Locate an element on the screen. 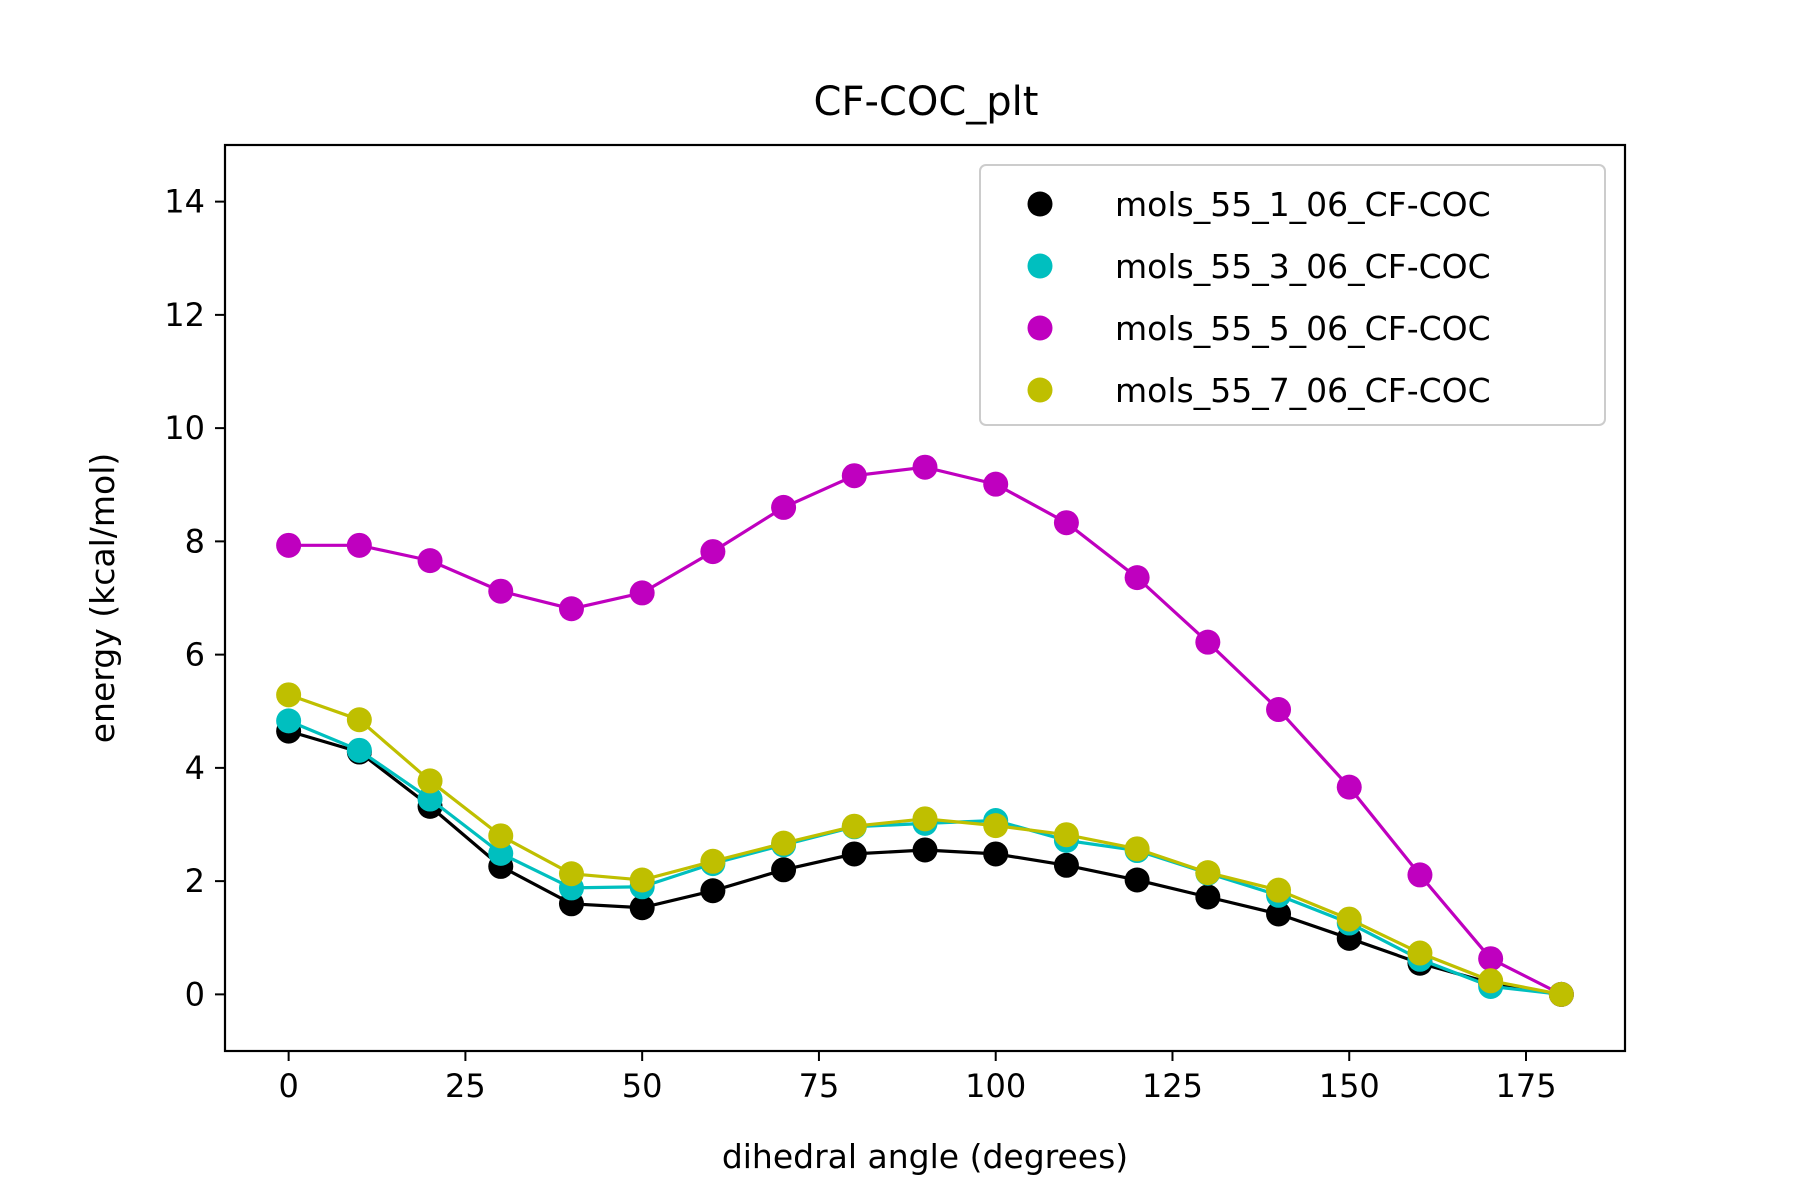 The image size is (1800, 1200). legend-label: mols_55_1_06_CF-COC is located at coordinates (1303, 204).